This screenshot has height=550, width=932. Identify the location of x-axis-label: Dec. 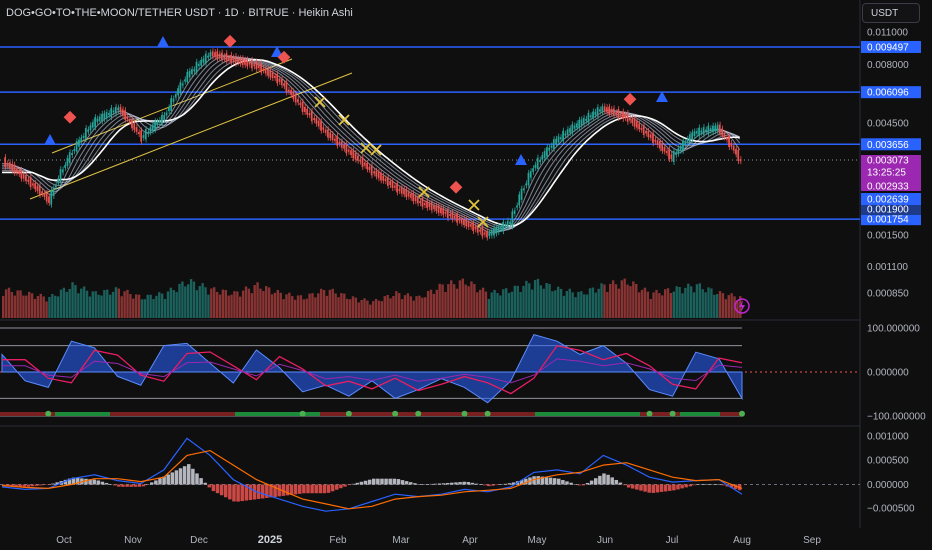
(199, 540).